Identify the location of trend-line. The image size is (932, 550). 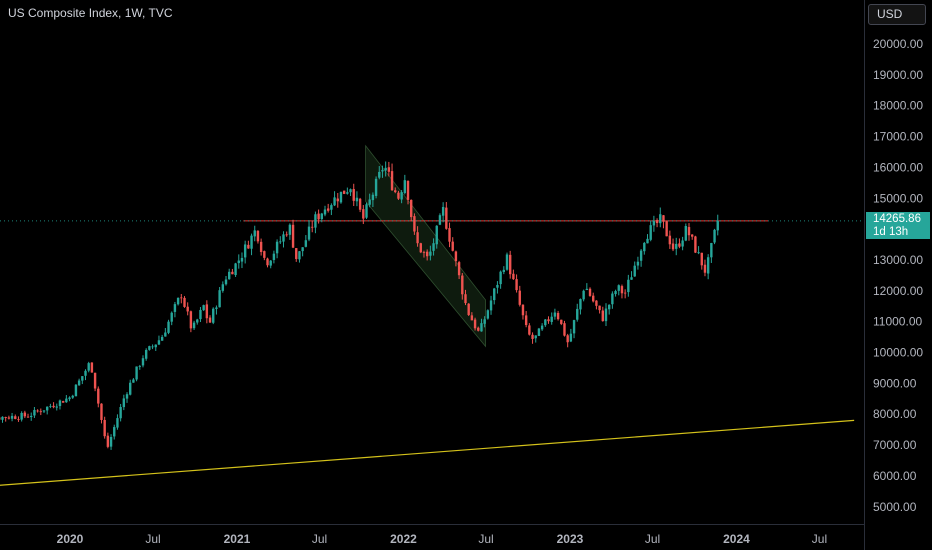
(427, 453).